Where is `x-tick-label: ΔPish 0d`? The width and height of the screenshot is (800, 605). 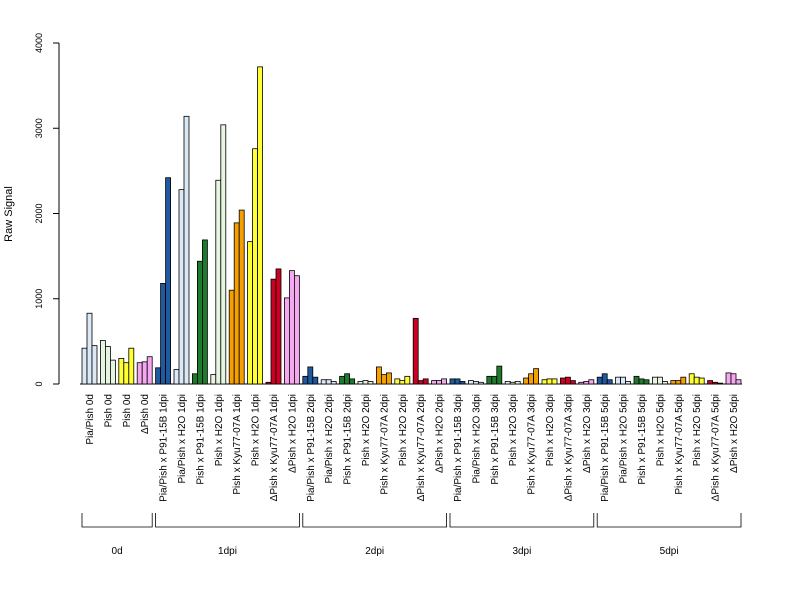
x-tick-label: ΔPish 0d is located at coordinates (145, 414).